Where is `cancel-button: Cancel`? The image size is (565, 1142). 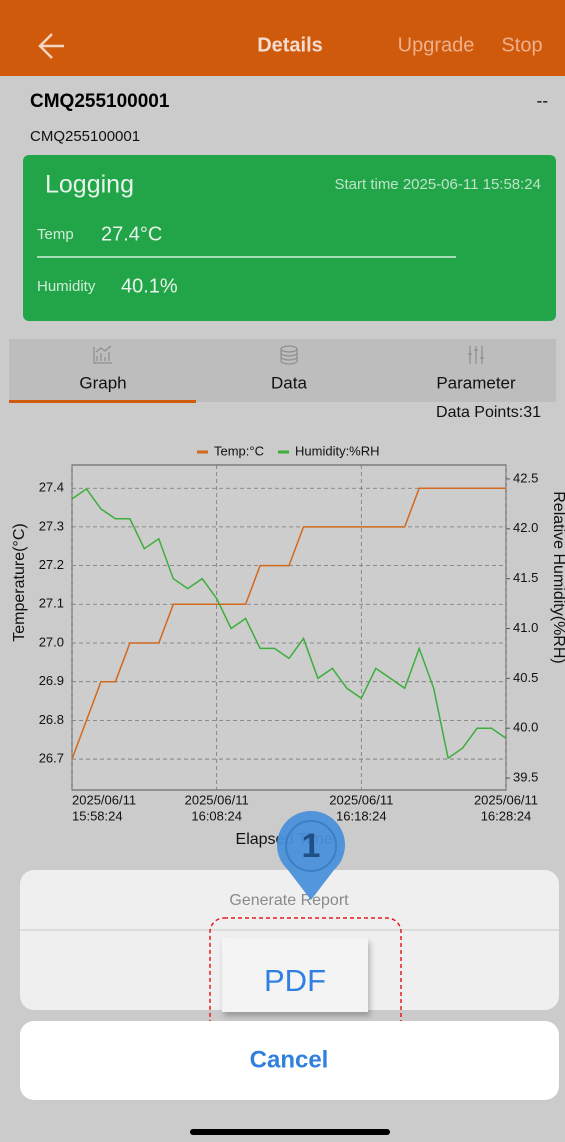 cancel-button: Cancel is located at coordinates (289, 1059).